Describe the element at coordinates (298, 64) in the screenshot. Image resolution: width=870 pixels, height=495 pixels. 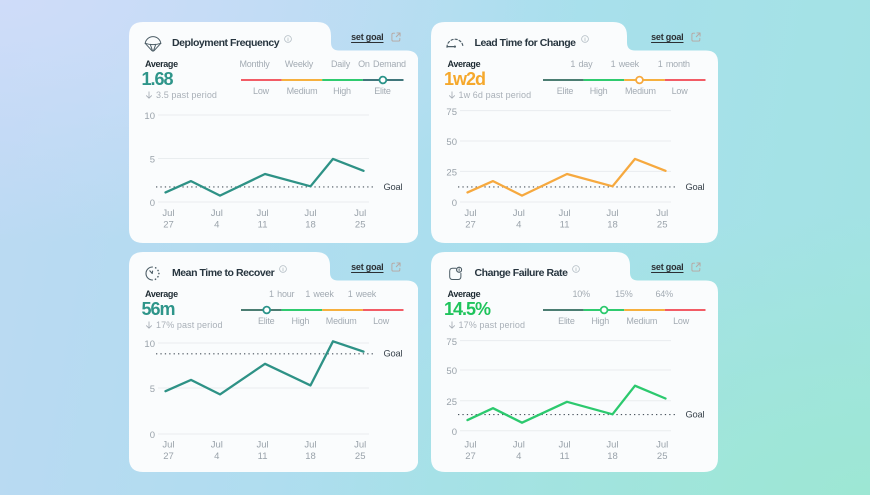
I see `svg-text: Weekly` at that location.